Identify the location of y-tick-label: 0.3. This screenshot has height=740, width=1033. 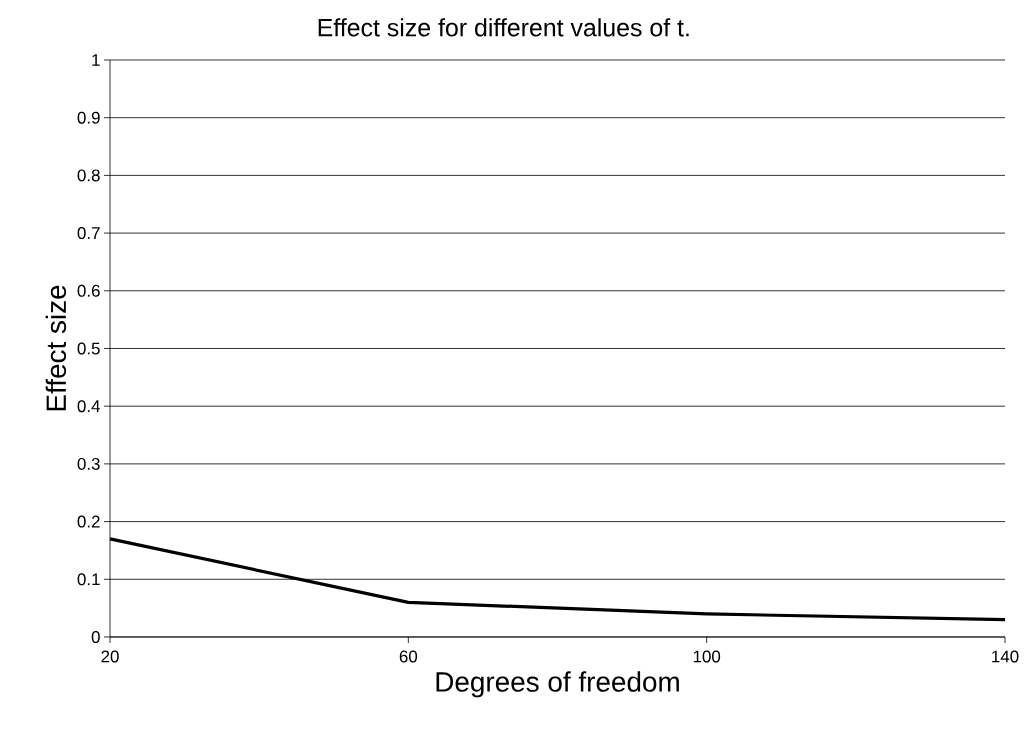
(88, 463).